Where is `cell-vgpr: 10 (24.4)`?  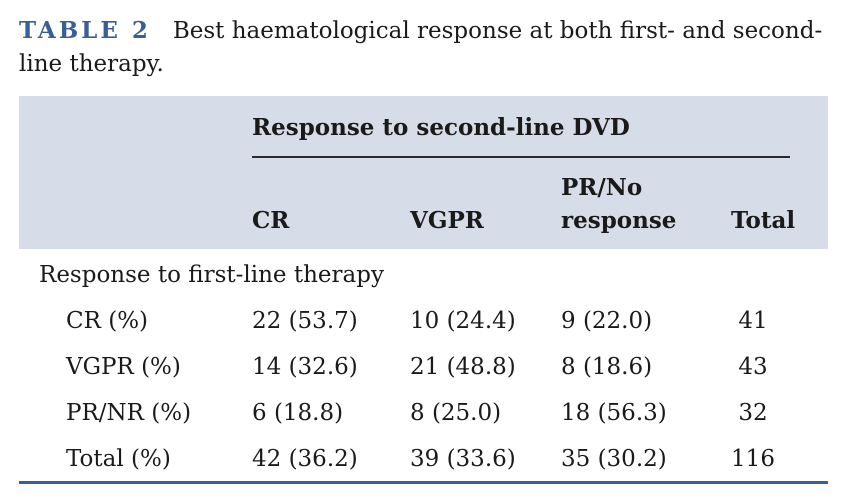
cell-vgpr: 10 (24.4) is located at coordinates (463, 321).